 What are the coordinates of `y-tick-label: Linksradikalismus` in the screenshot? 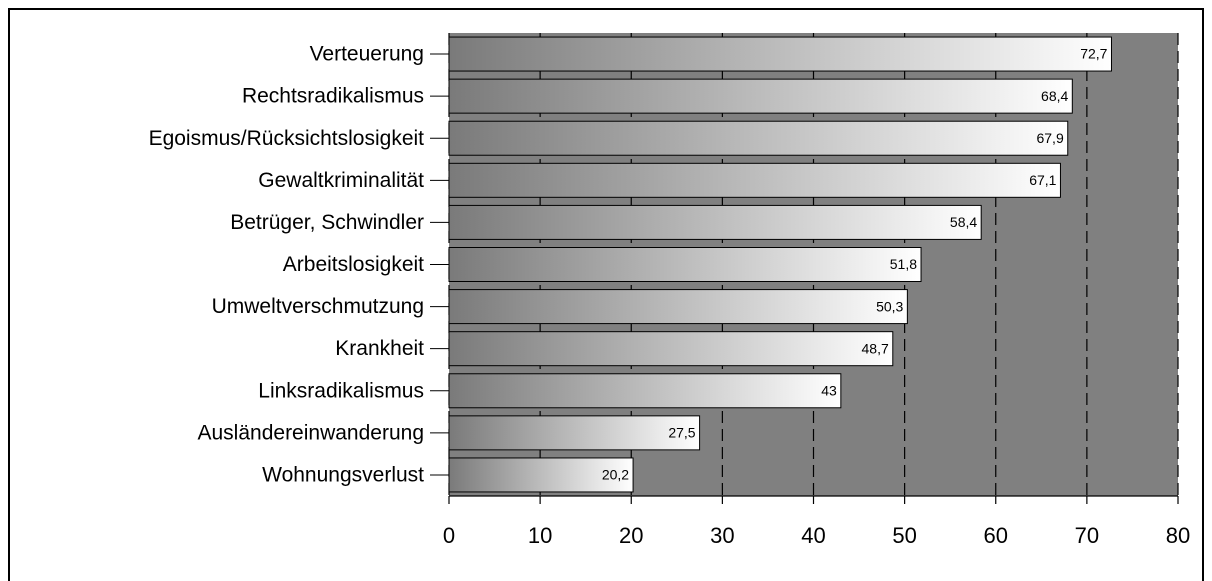 It's located at (341, 390).